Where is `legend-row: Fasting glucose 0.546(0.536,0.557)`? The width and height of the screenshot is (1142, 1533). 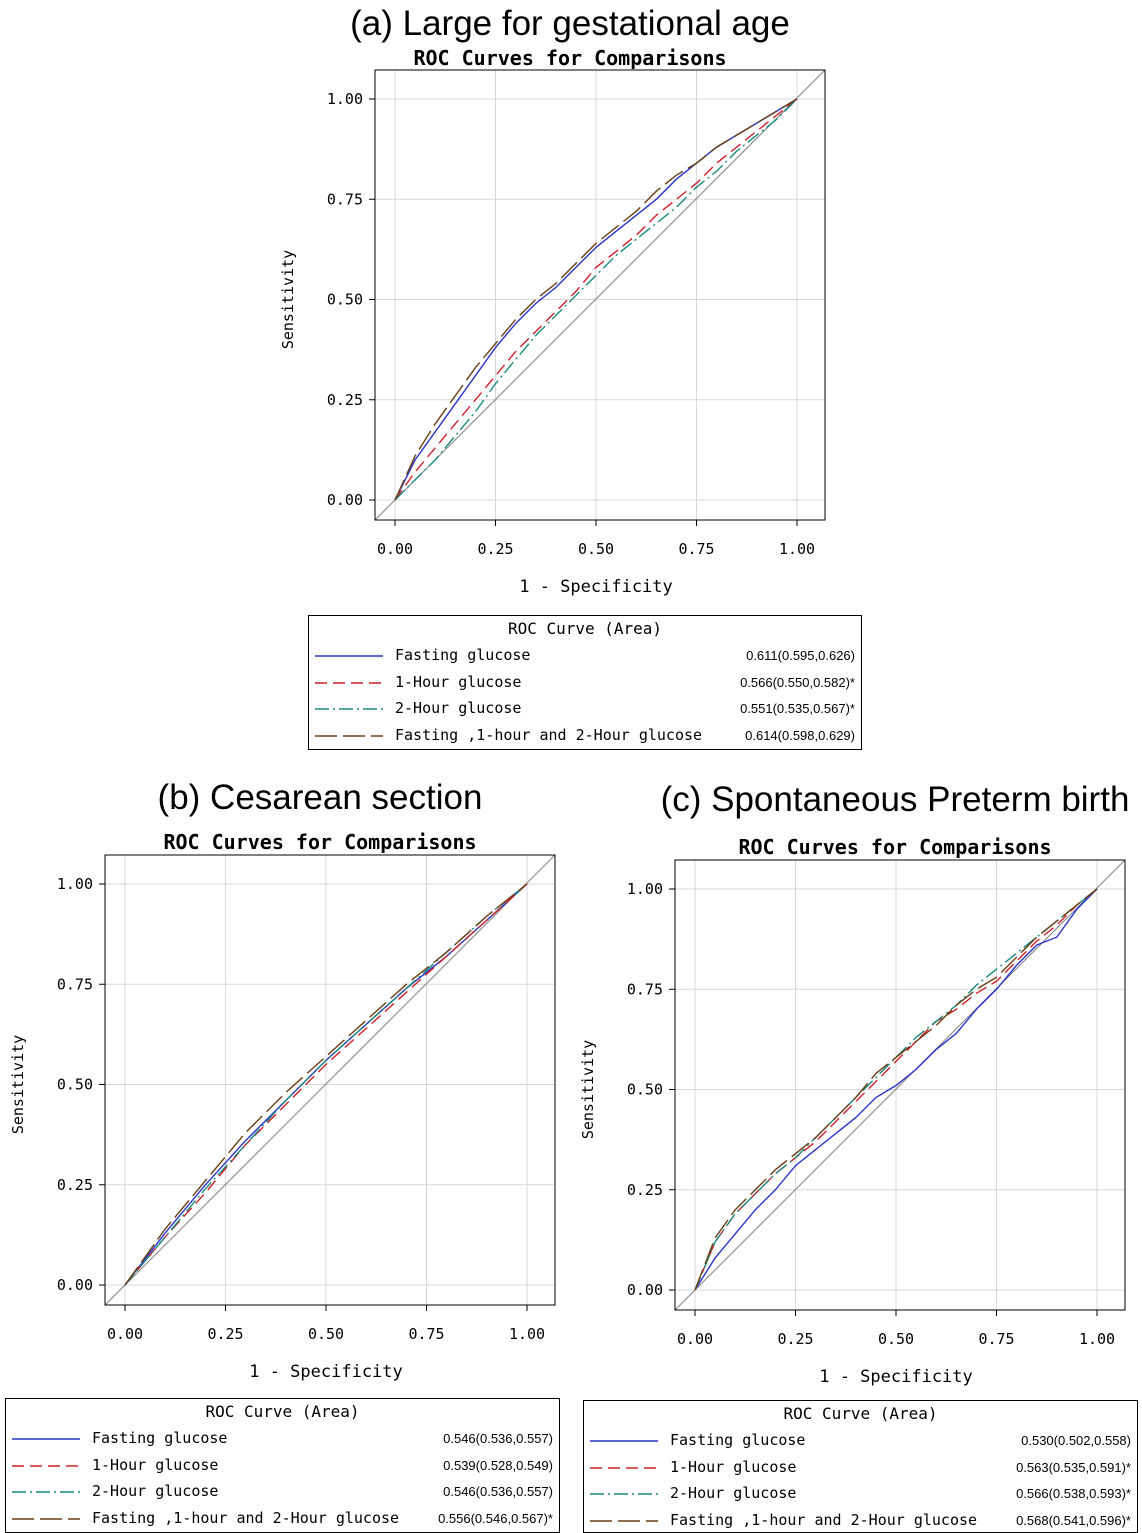
legend-row: Fasting glucose 0.546(0.536,0.557) is located at coordinates (282, 1439).